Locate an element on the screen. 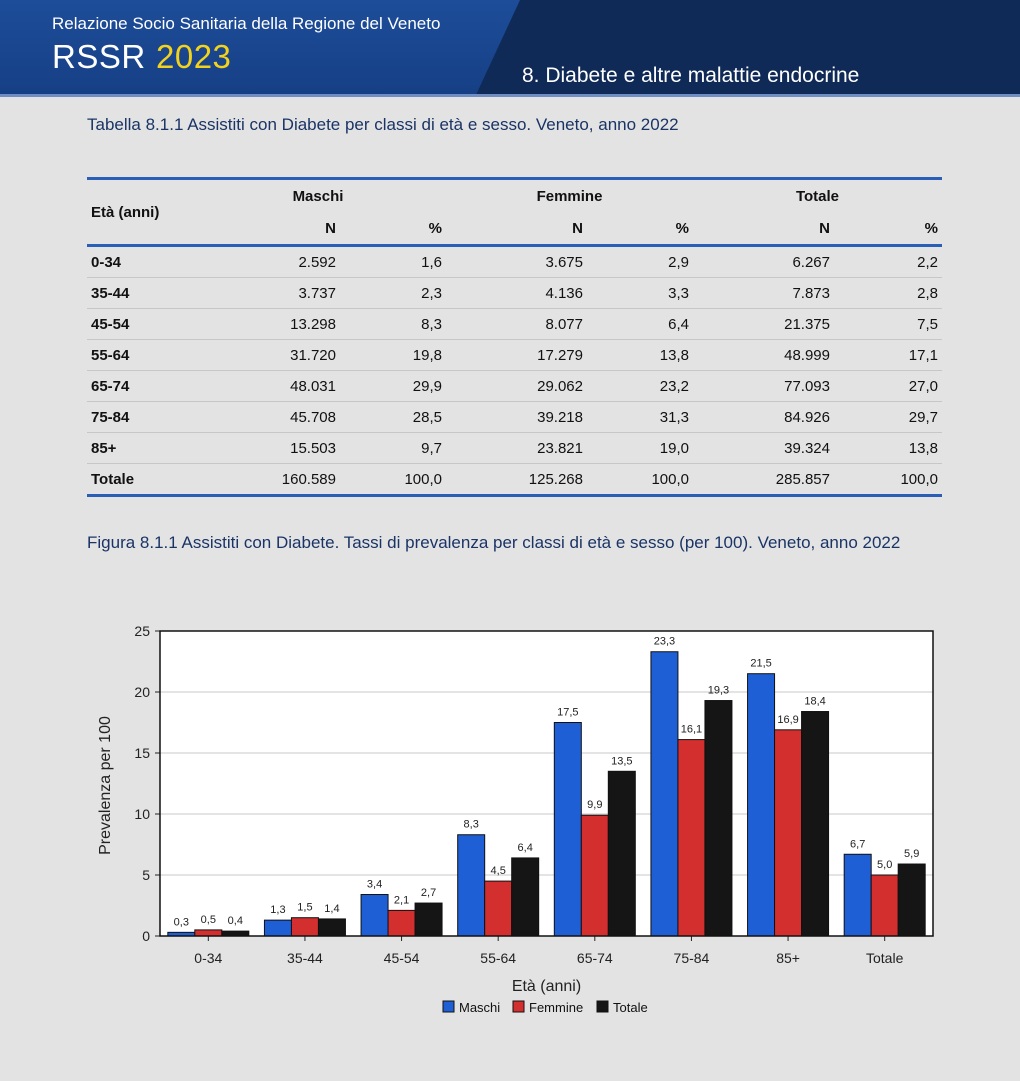 This screenshot has height=1081, width=1020. table-cell: 9,7 is located at coordinates (393, 448).